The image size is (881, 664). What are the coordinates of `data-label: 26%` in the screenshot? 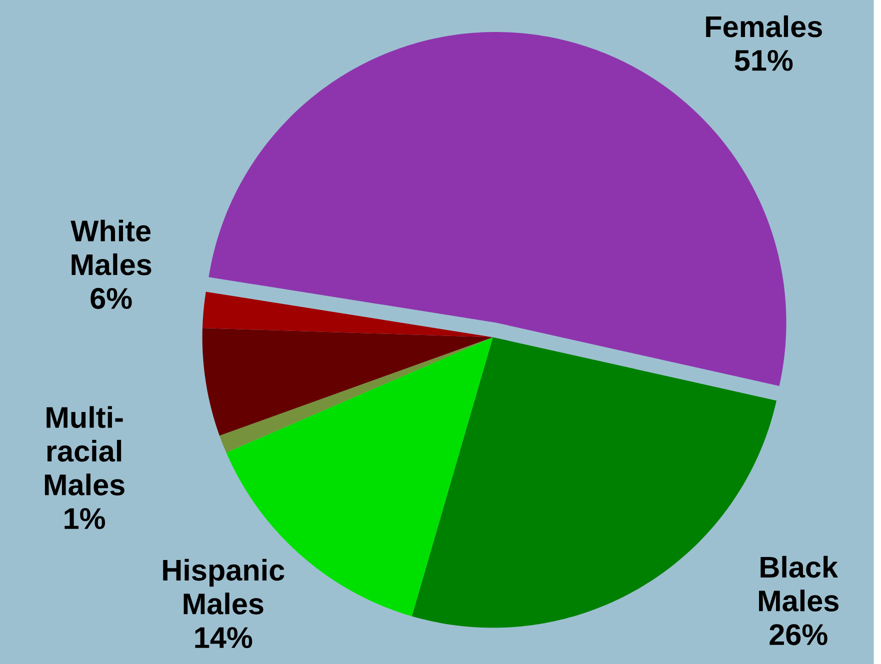 It's located at (799, 634).